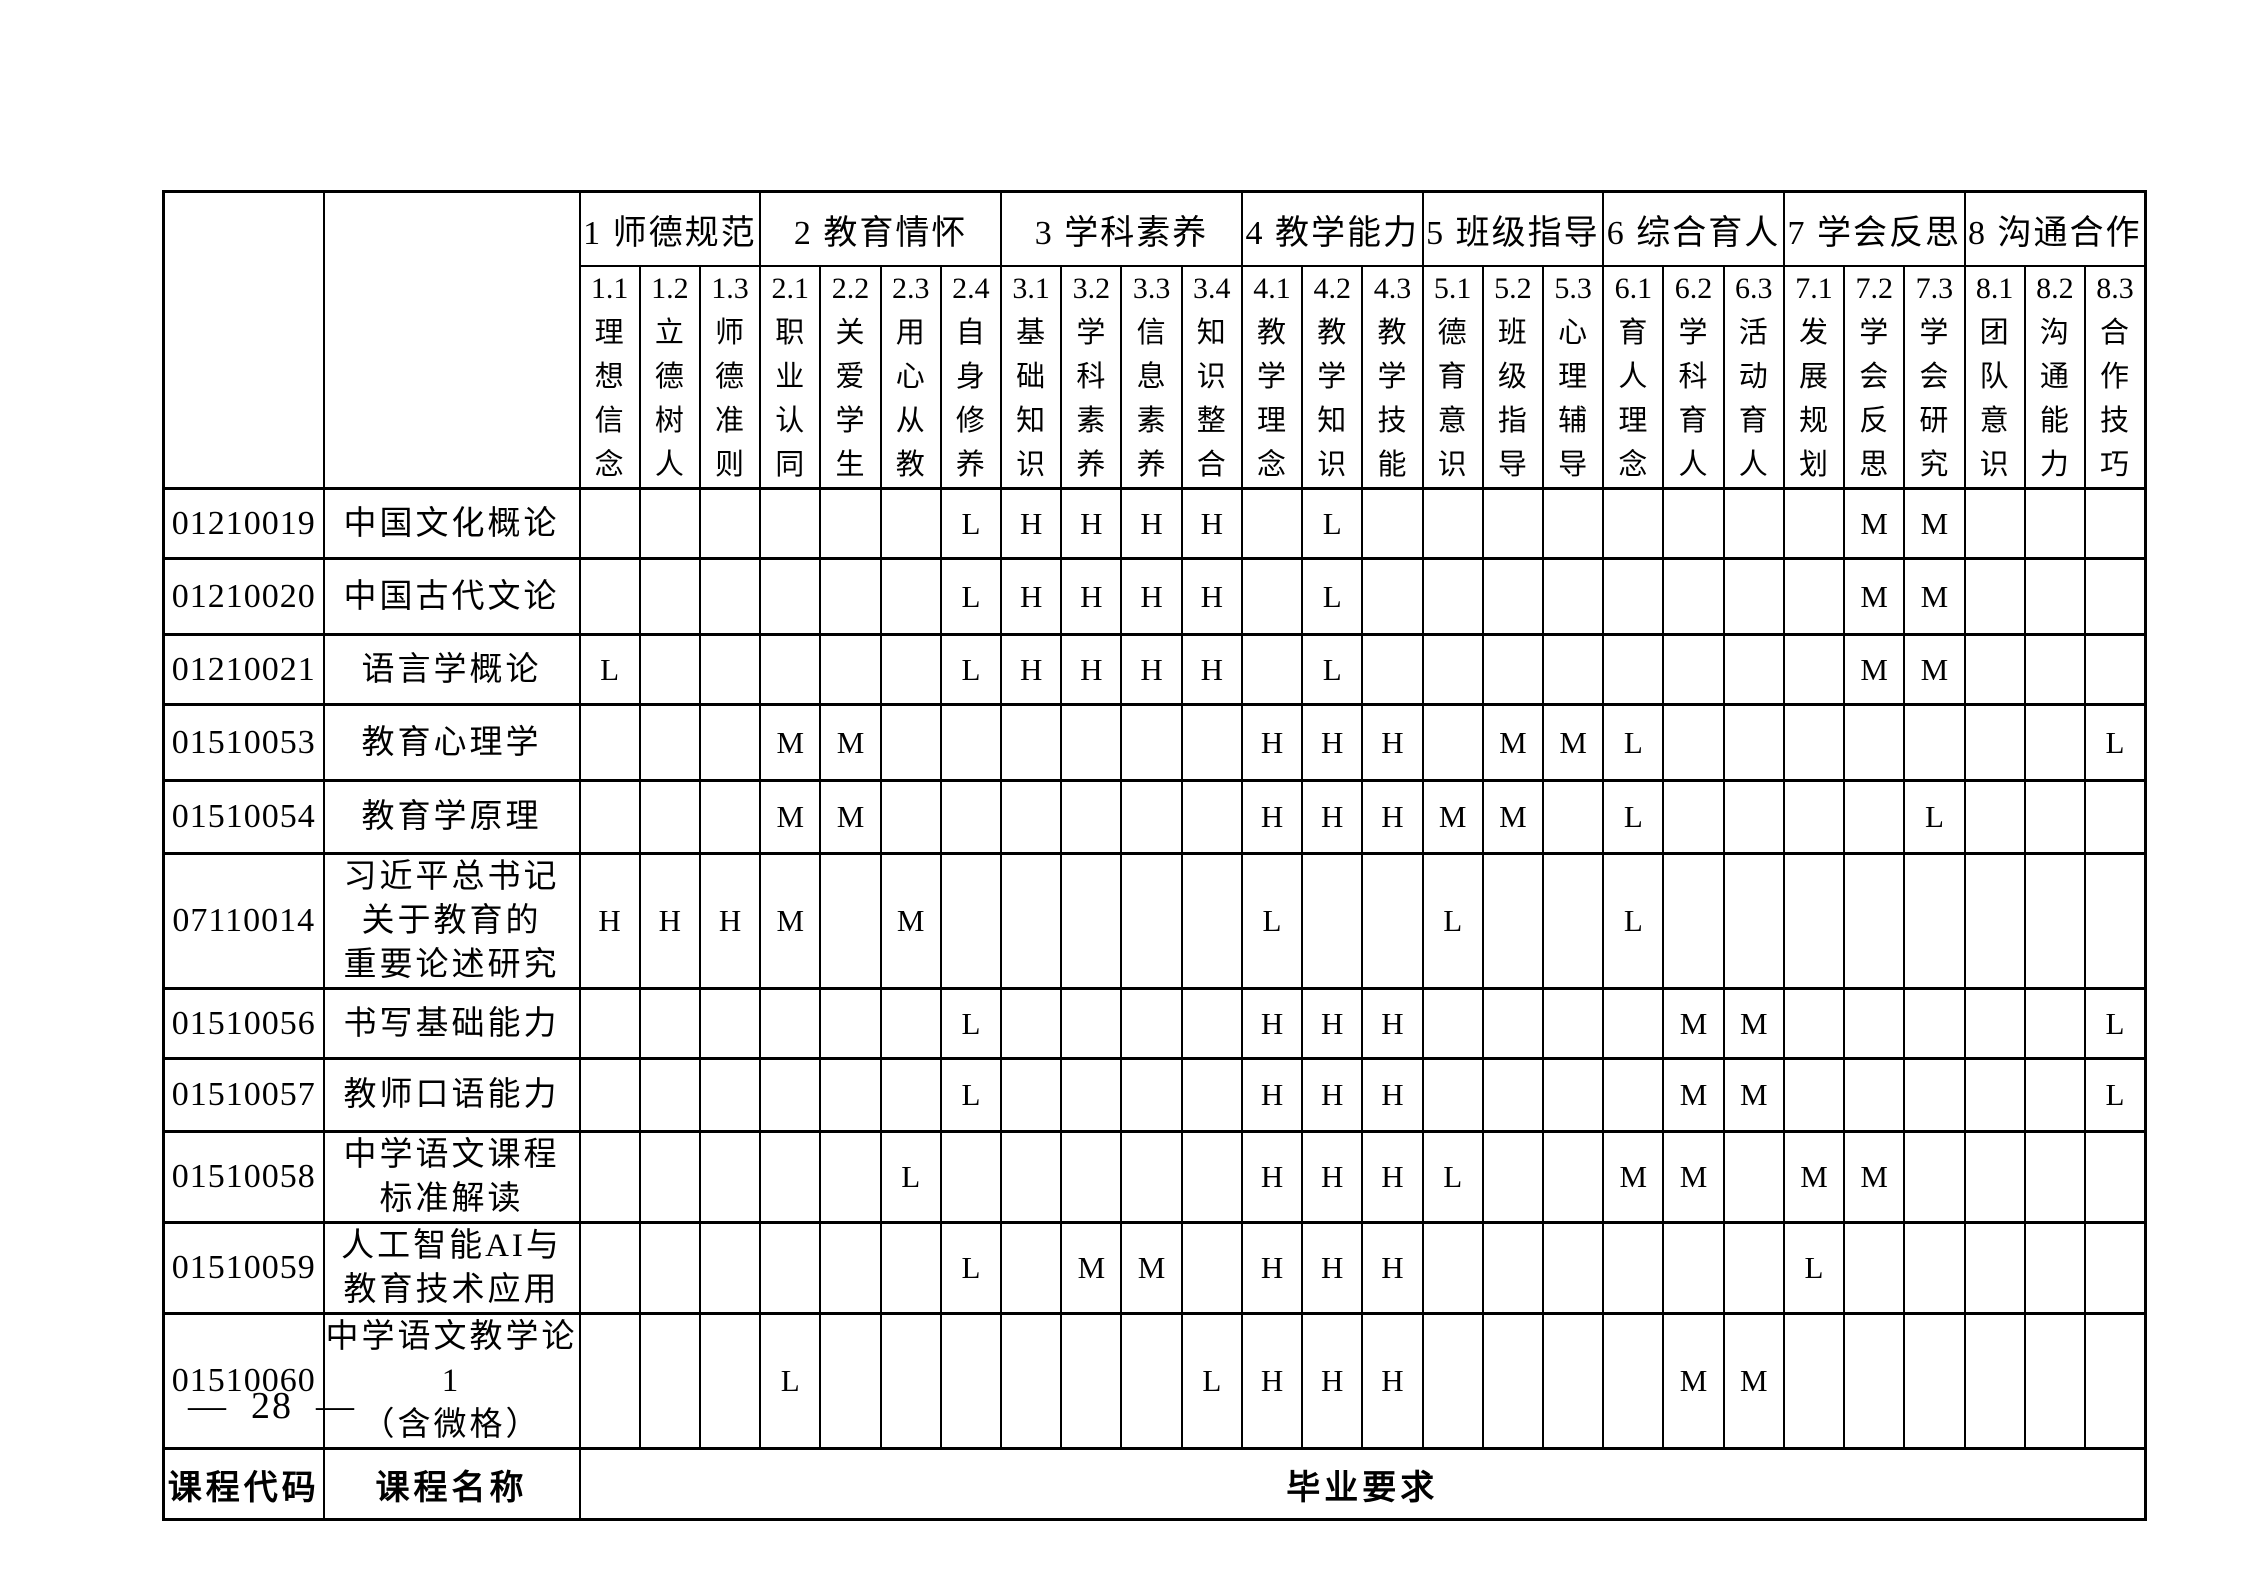  I want to click on course-name-line: 标准解读, so click(451, 1199).